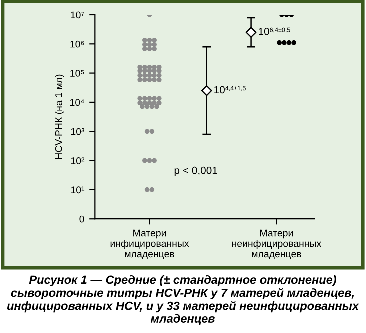 This screenshot has height=333, width=366. What do you see at coordinates (78, 132) in the screenshot?
I see `y-tick-label: 10³` at bounding box center [78, 132].